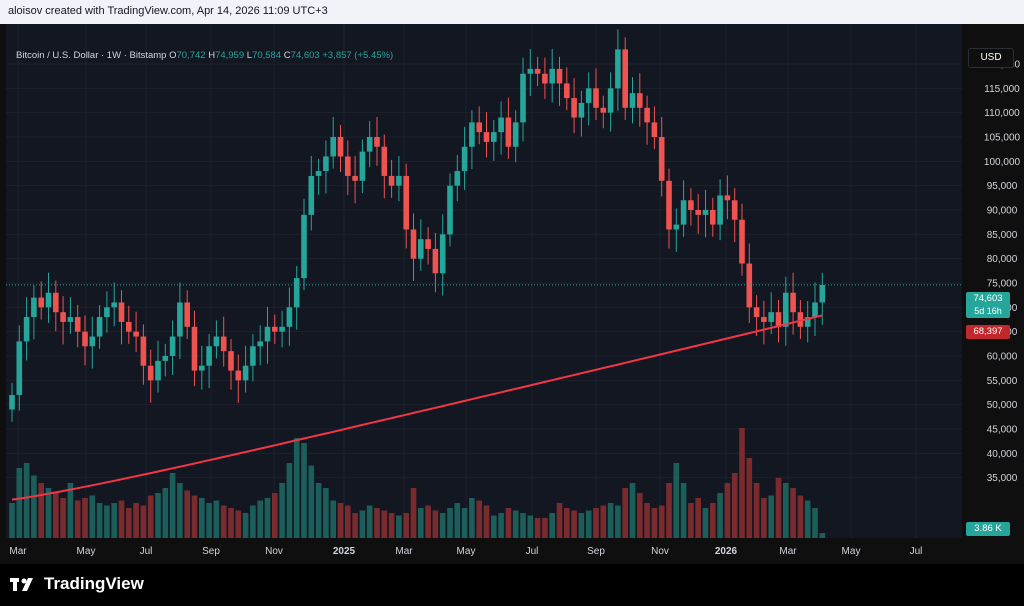  What do you see at coordinates (988, 529) in the screenshot?
I see `volume-tag: 3.86 K` at bounding box center [988, 529].